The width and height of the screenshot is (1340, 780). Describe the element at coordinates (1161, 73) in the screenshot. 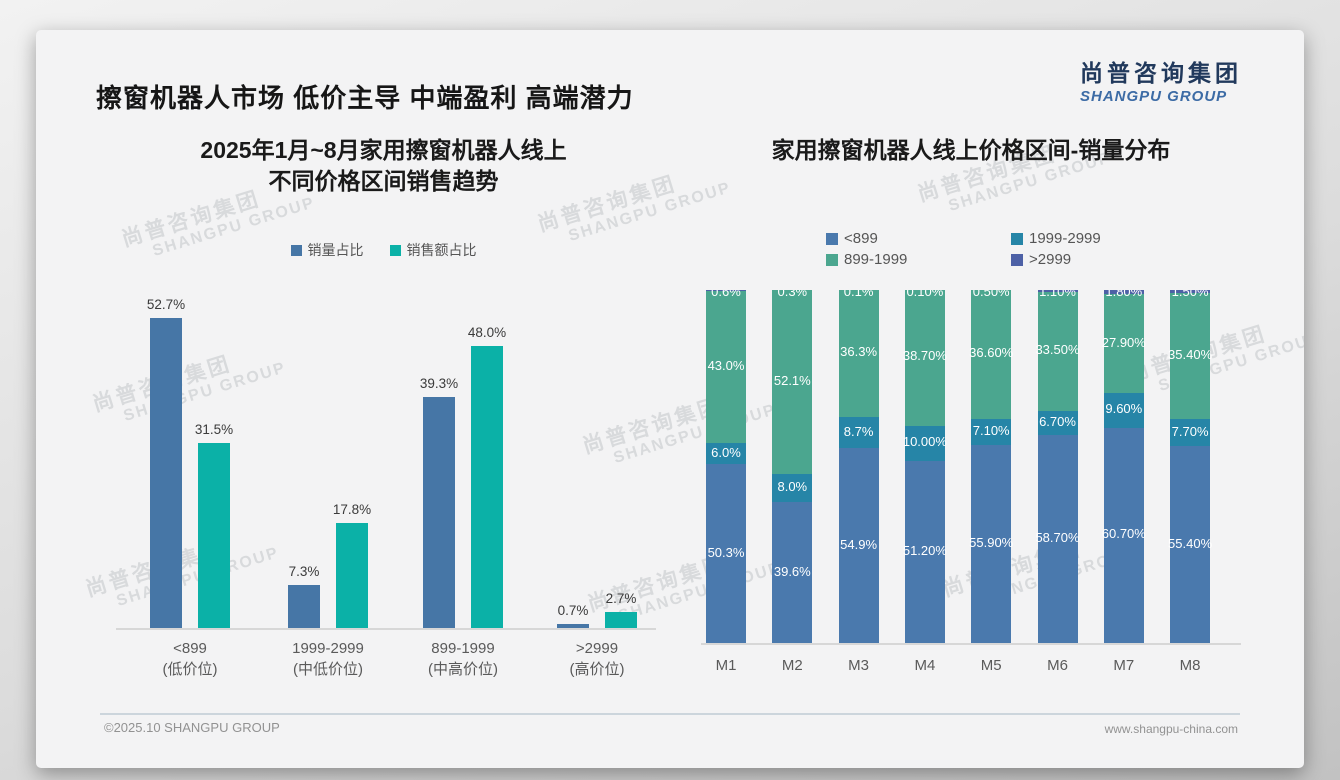

I see `logo-cn-text: 尚普咨询集团` at that location.